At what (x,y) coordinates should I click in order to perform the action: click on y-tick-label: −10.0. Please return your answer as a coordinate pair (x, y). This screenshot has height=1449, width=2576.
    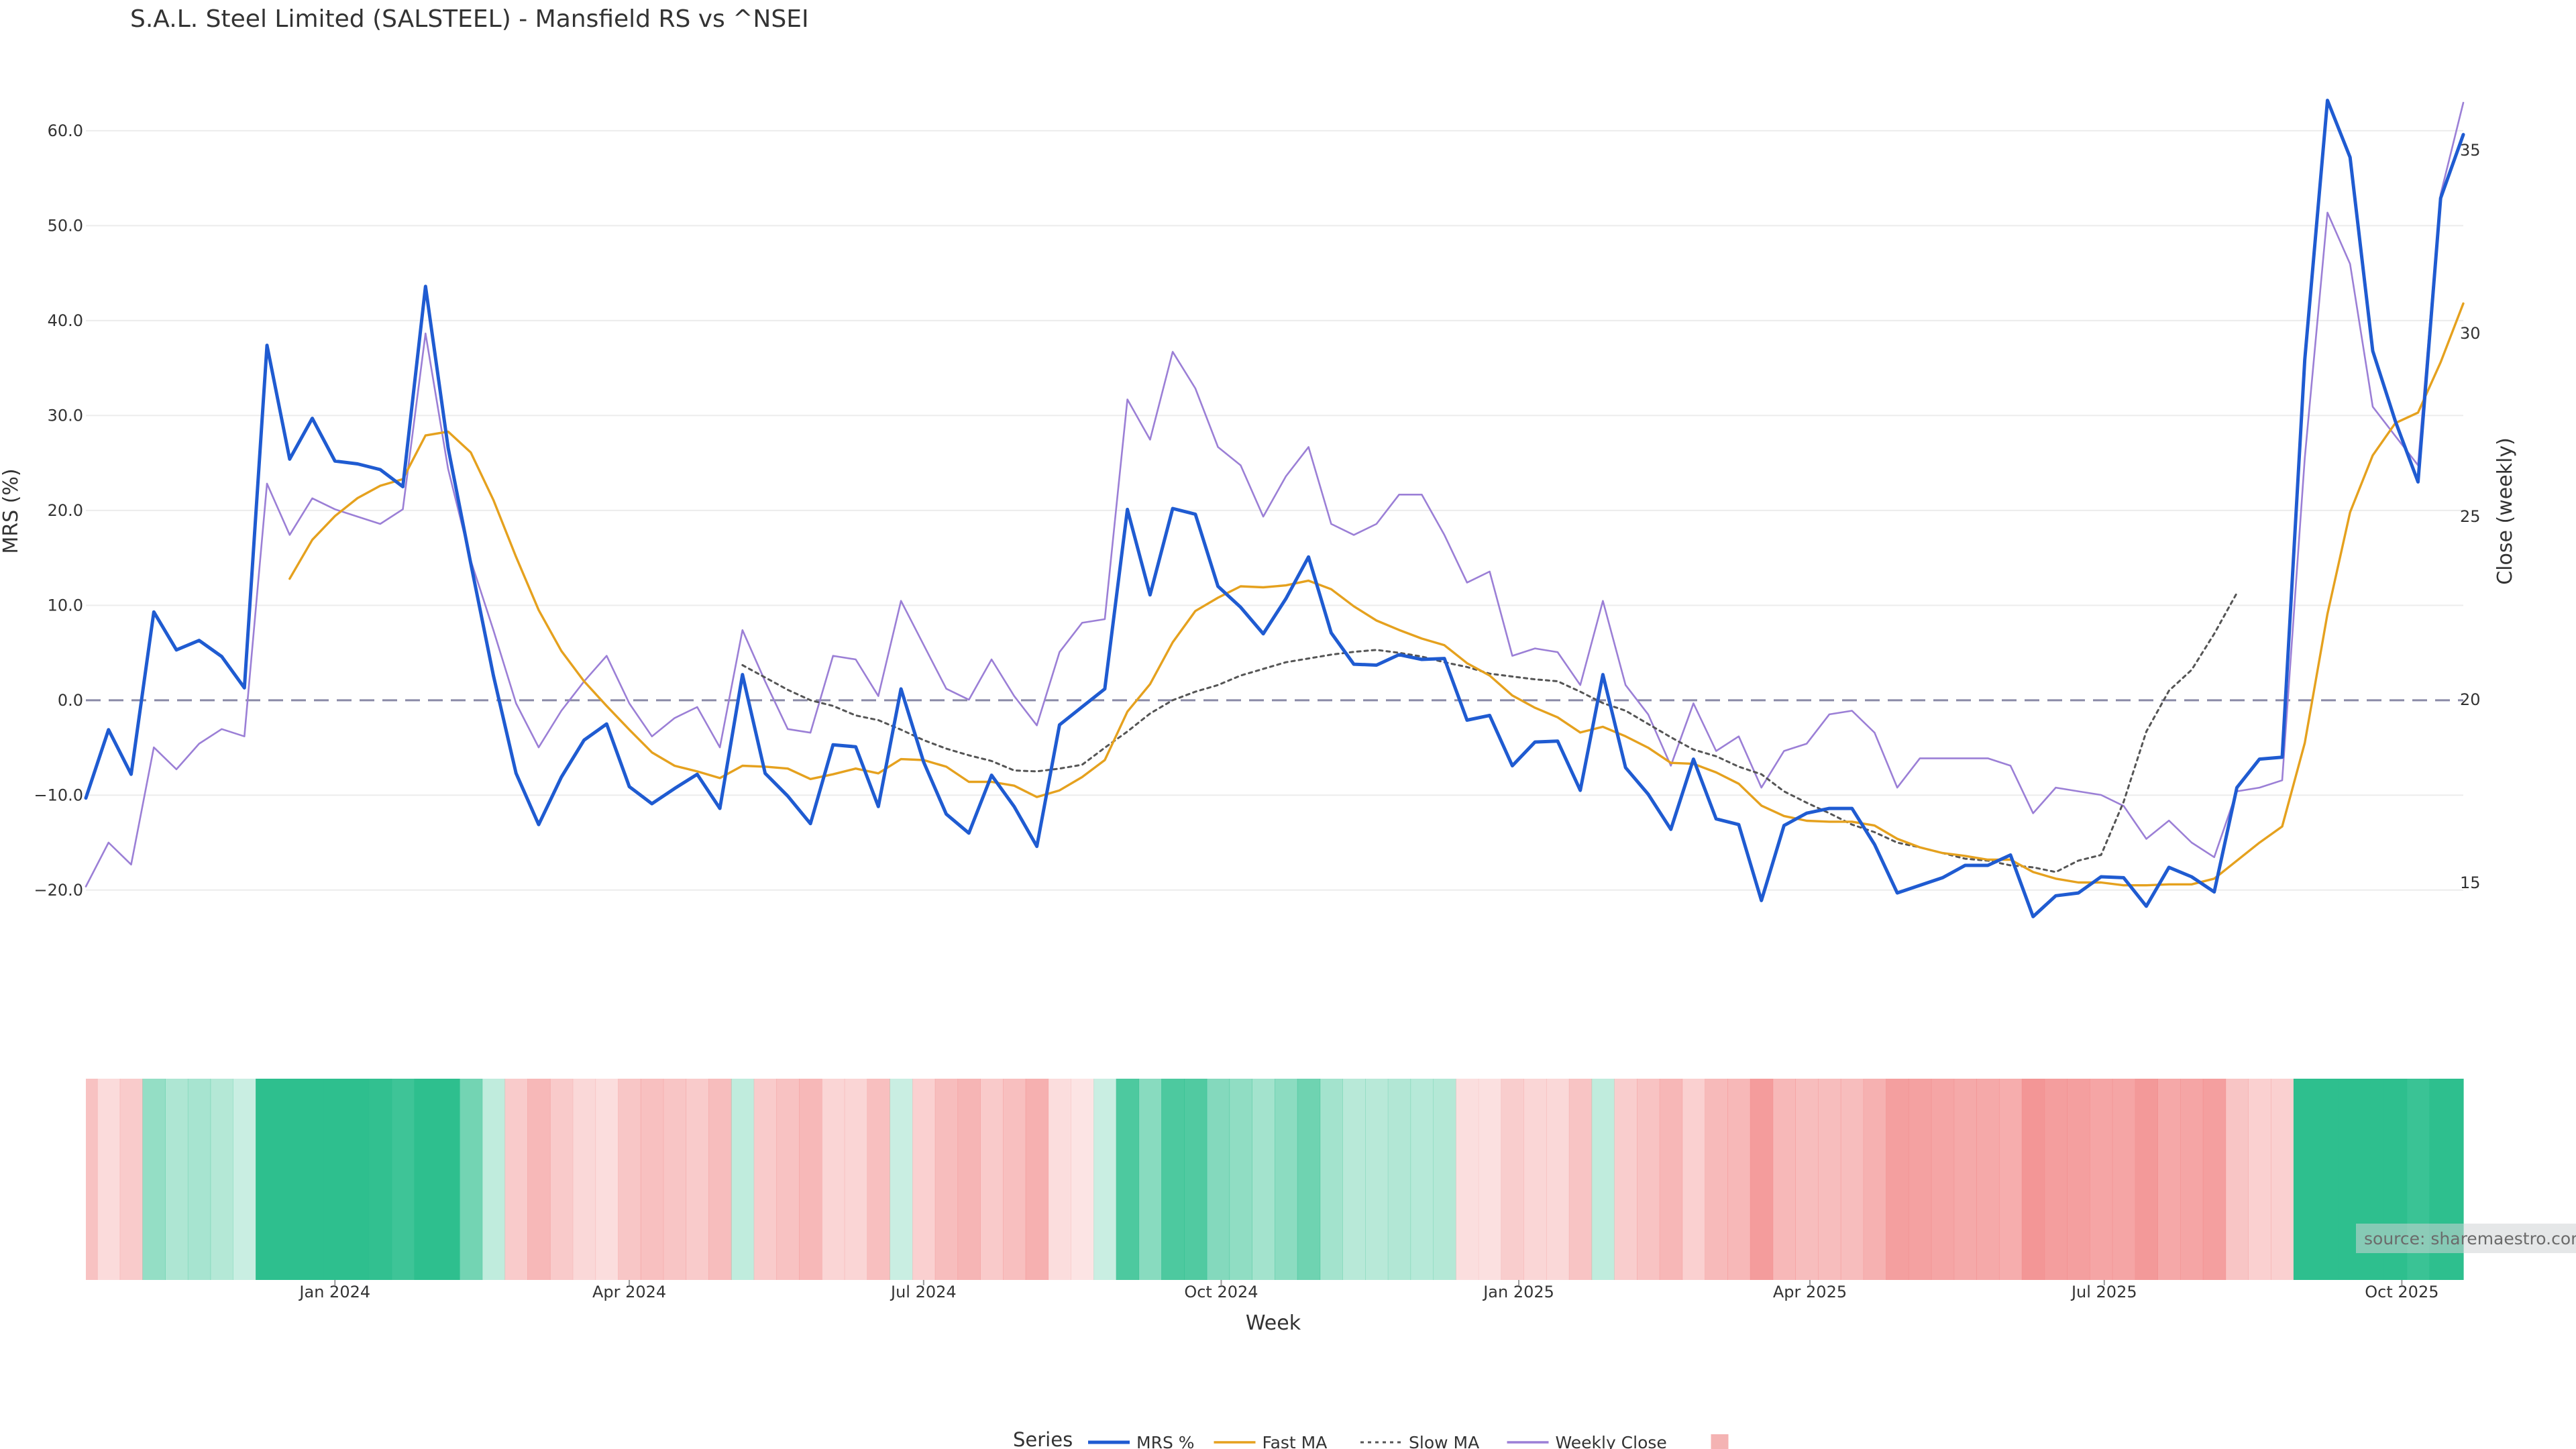
    Looking at the image, I should click on (58, 795).